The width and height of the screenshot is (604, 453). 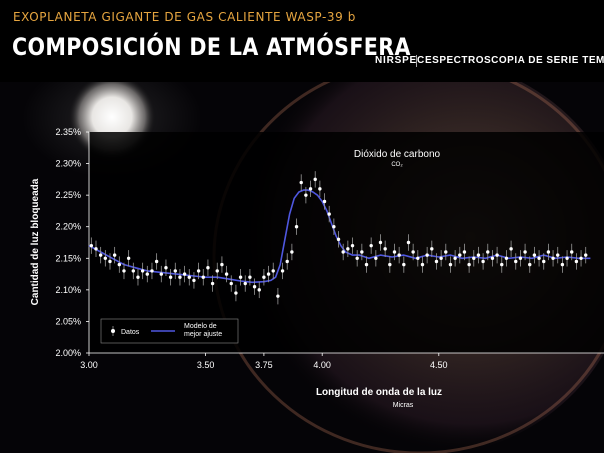 What do you see at coordinates (211, 47) in the screenshot?
I see `page-title: COMPOSICIÓN DE LA ATMÓSFERA` at bounding box center [211, 47].